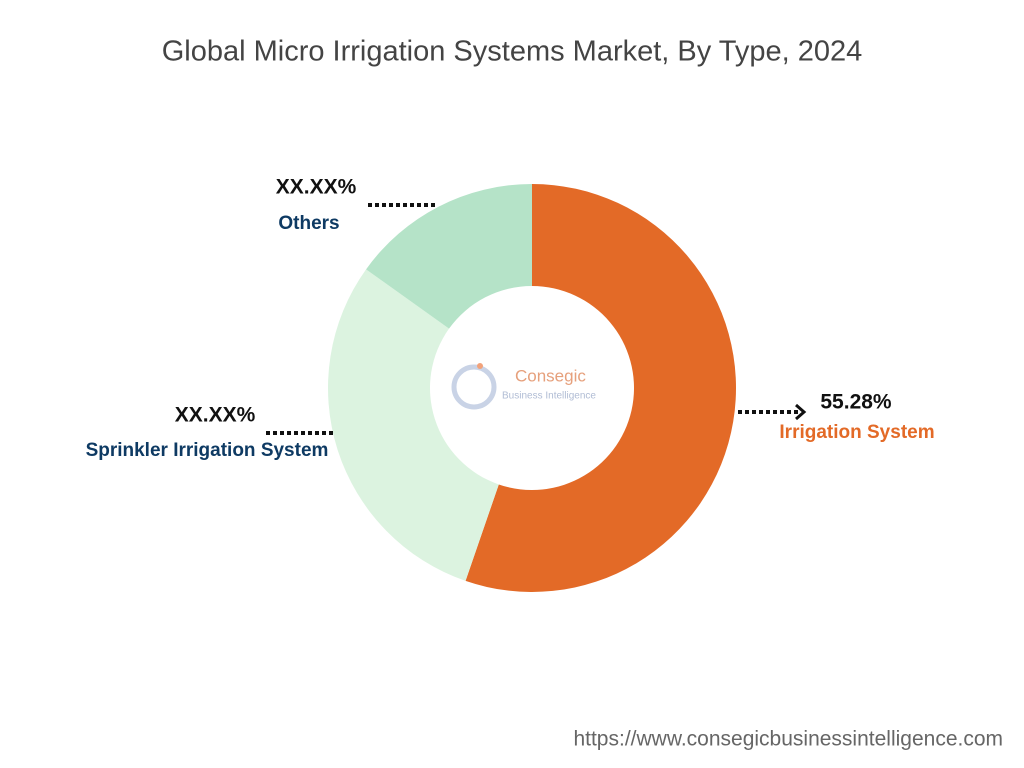  I want to click on category-label: Sprinkler Irrigation System, so click(207, 450).